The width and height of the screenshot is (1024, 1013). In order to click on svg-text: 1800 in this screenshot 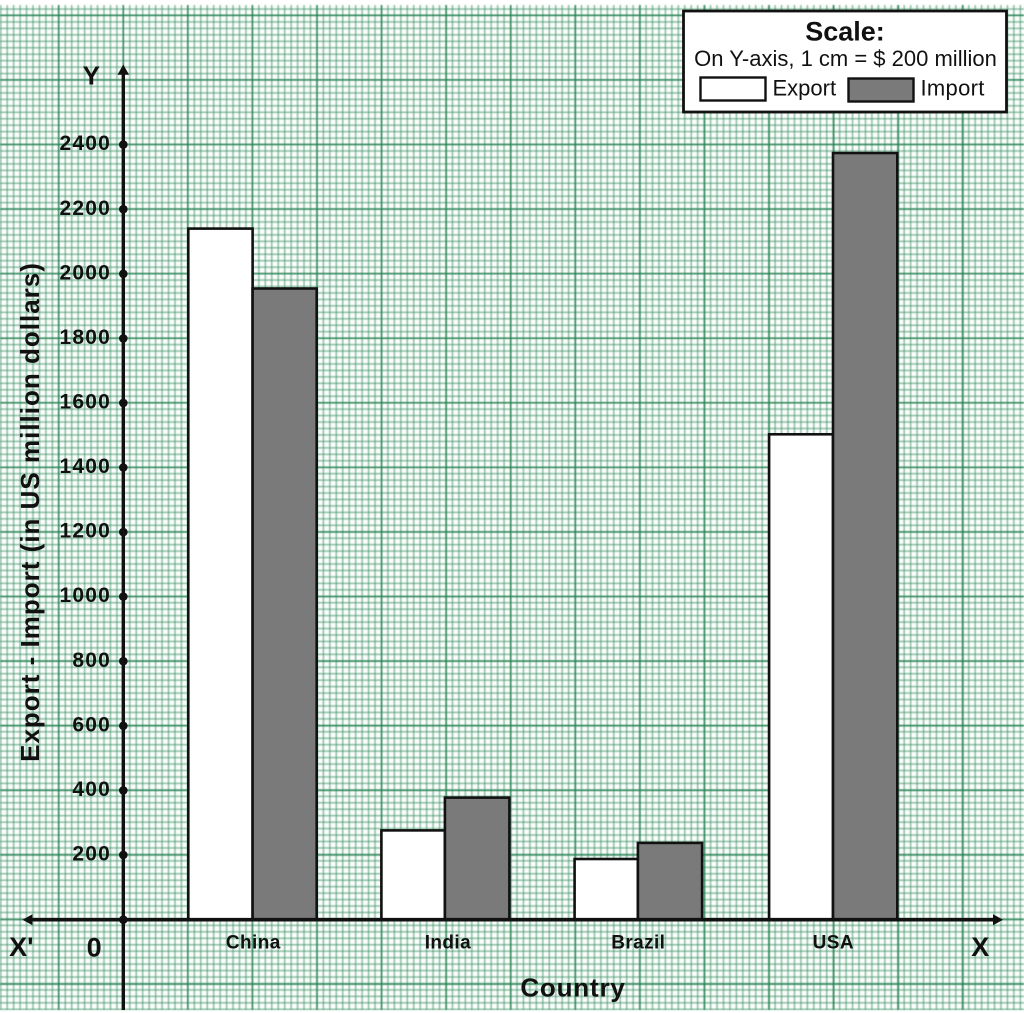, I will do `click(85, 337)`.